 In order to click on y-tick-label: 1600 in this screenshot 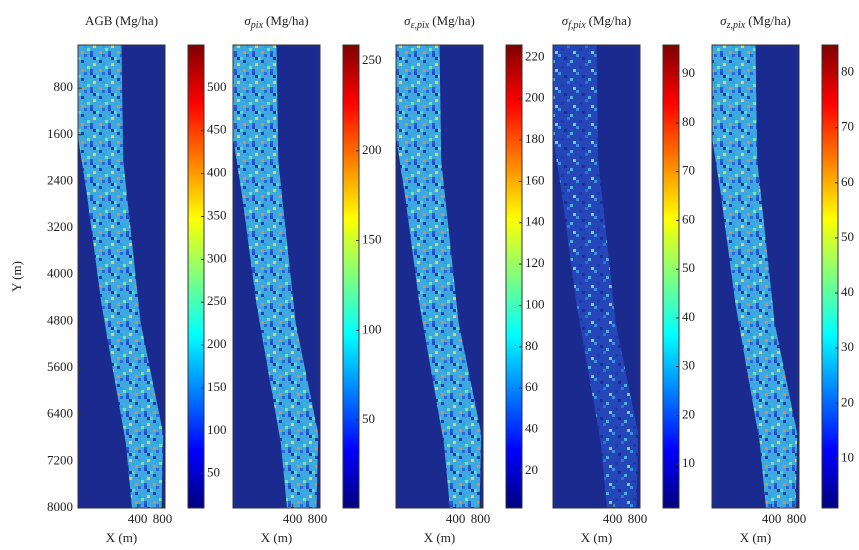, I will do `click(60, 133)`.